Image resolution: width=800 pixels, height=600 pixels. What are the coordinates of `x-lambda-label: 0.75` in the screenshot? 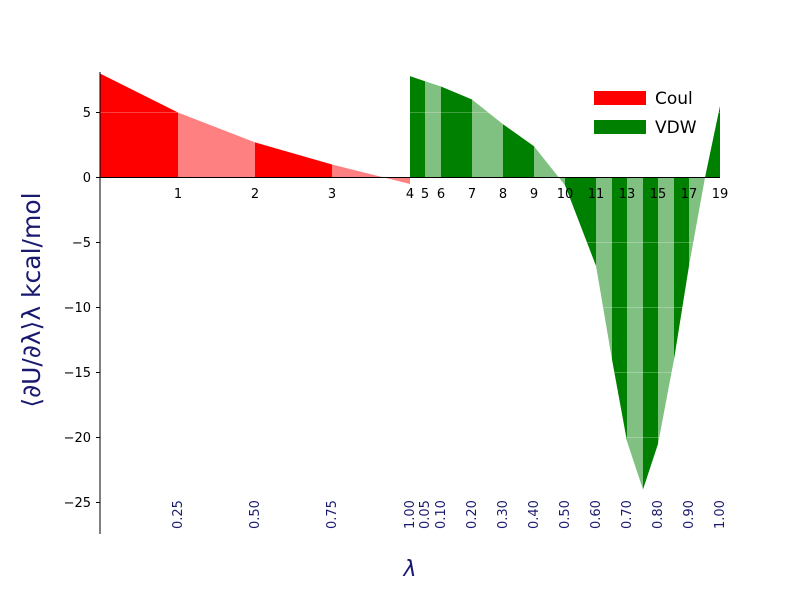 It's located at (332, 514).